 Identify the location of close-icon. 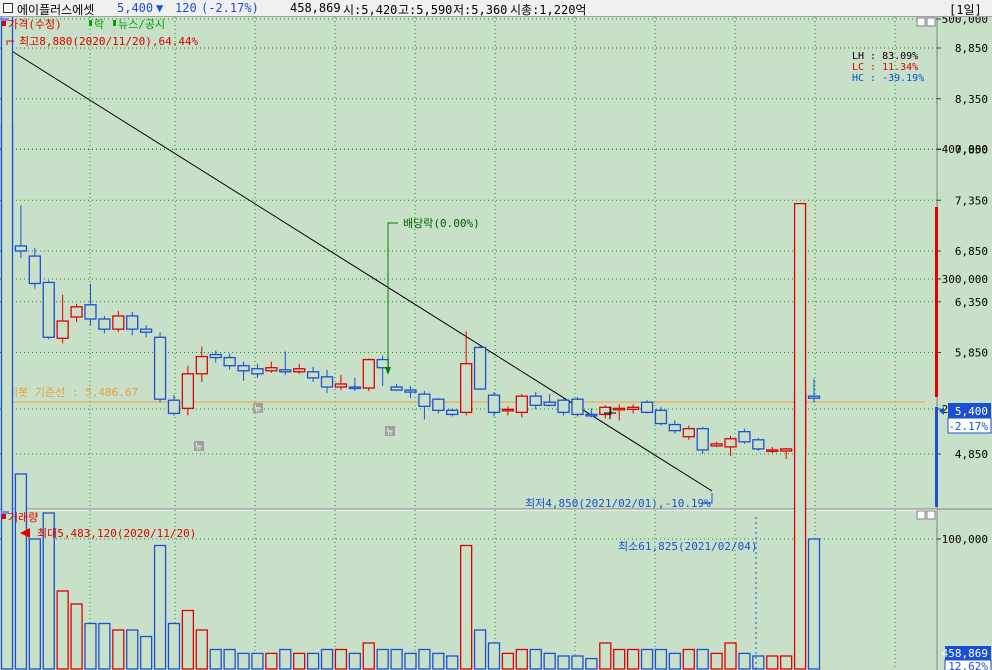
(931, 22).